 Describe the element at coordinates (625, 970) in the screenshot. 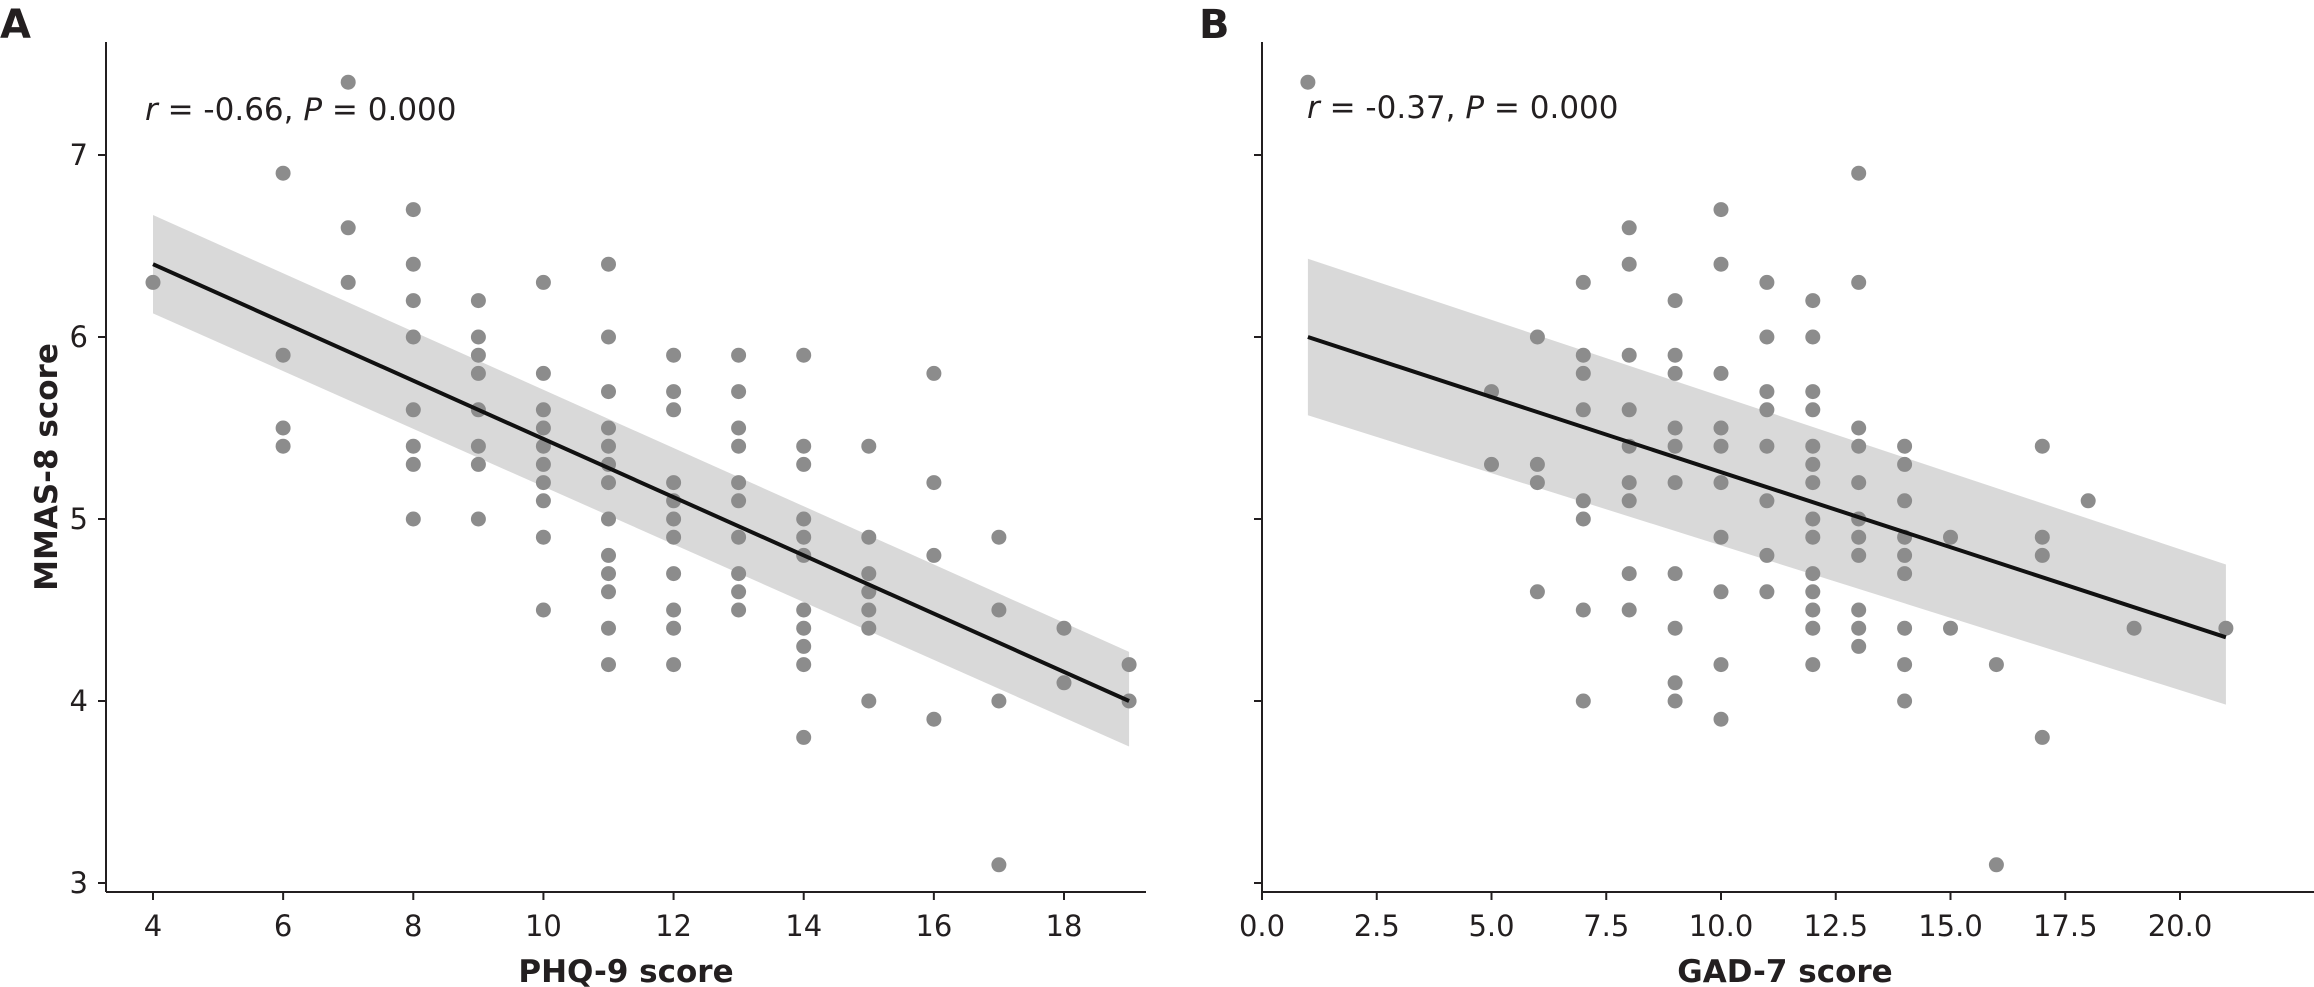

I see `panel-a-x-axis-title: PHQ-9 score` at that location.